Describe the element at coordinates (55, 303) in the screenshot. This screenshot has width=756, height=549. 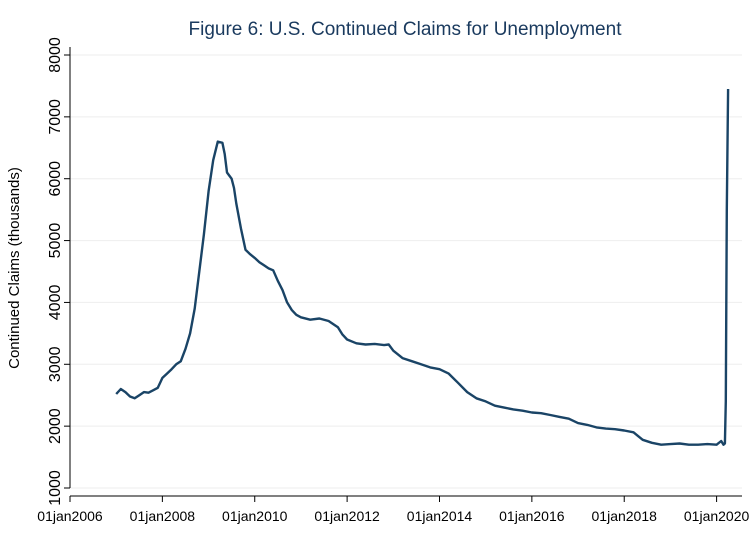
I see `y-tick-label: 4000` at that location.